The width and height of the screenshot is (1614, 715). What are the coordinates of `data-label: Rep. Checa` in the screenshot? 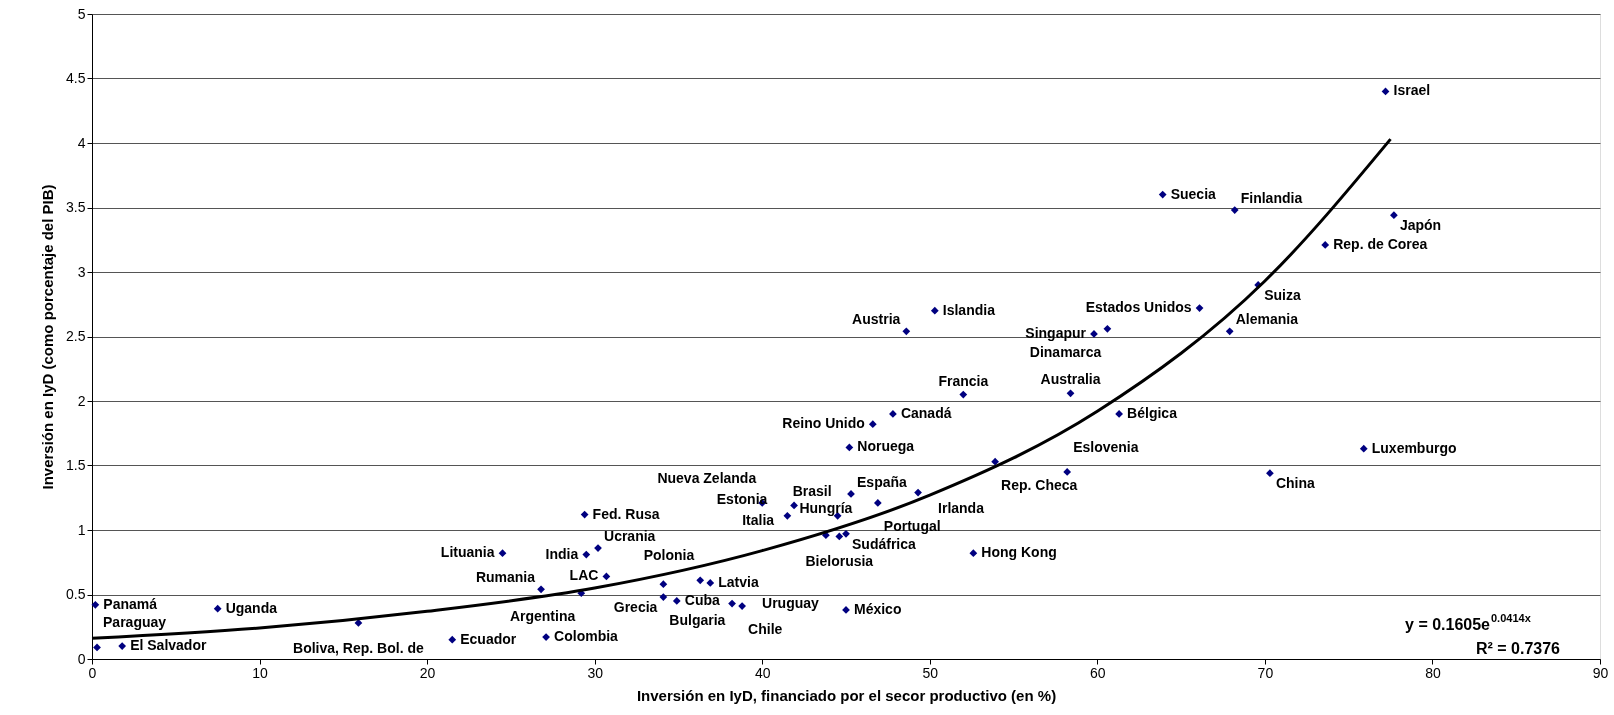 It's located at (1039, 484).